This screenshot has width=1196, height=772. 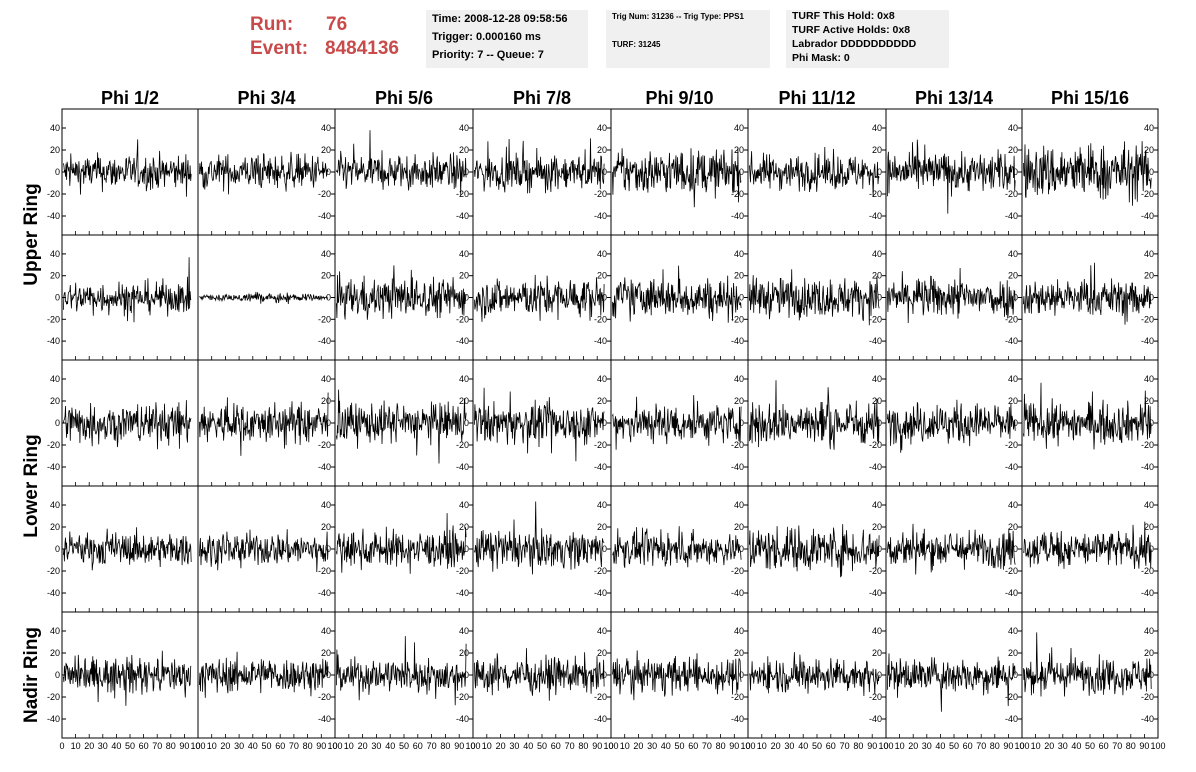 I want to click on column-title: Phi 3/4, so click(x=266, y=98).